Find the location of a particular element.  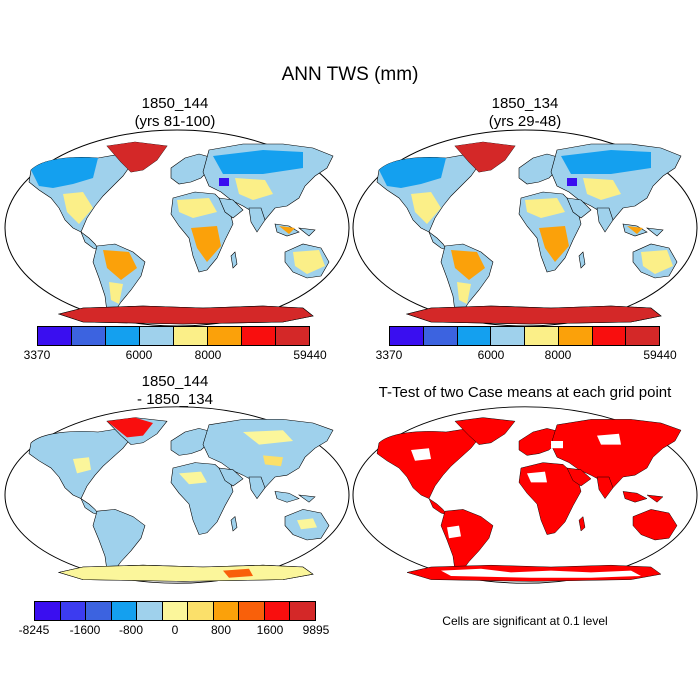

colorbar-2-label-max: 59440 is located at coordinates (660, 355).